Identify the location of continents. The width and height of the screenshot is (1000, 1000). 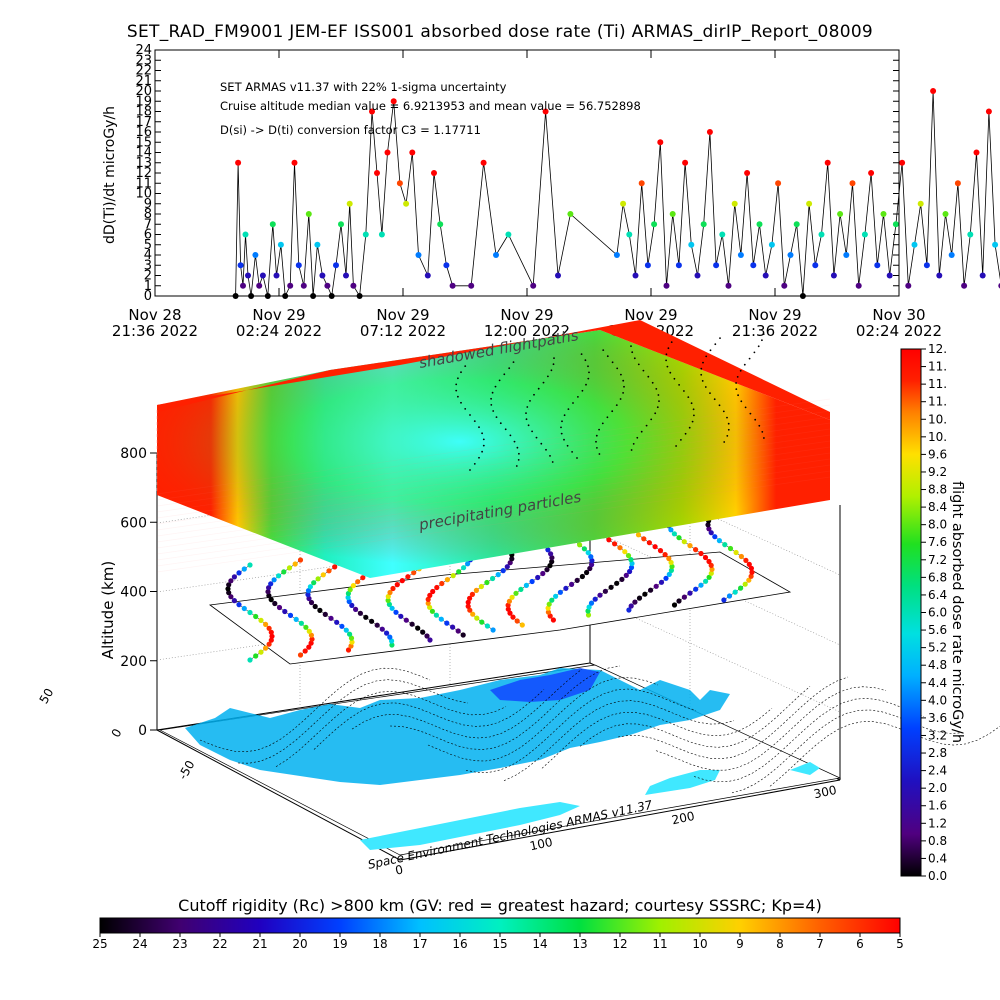
(457, 726).